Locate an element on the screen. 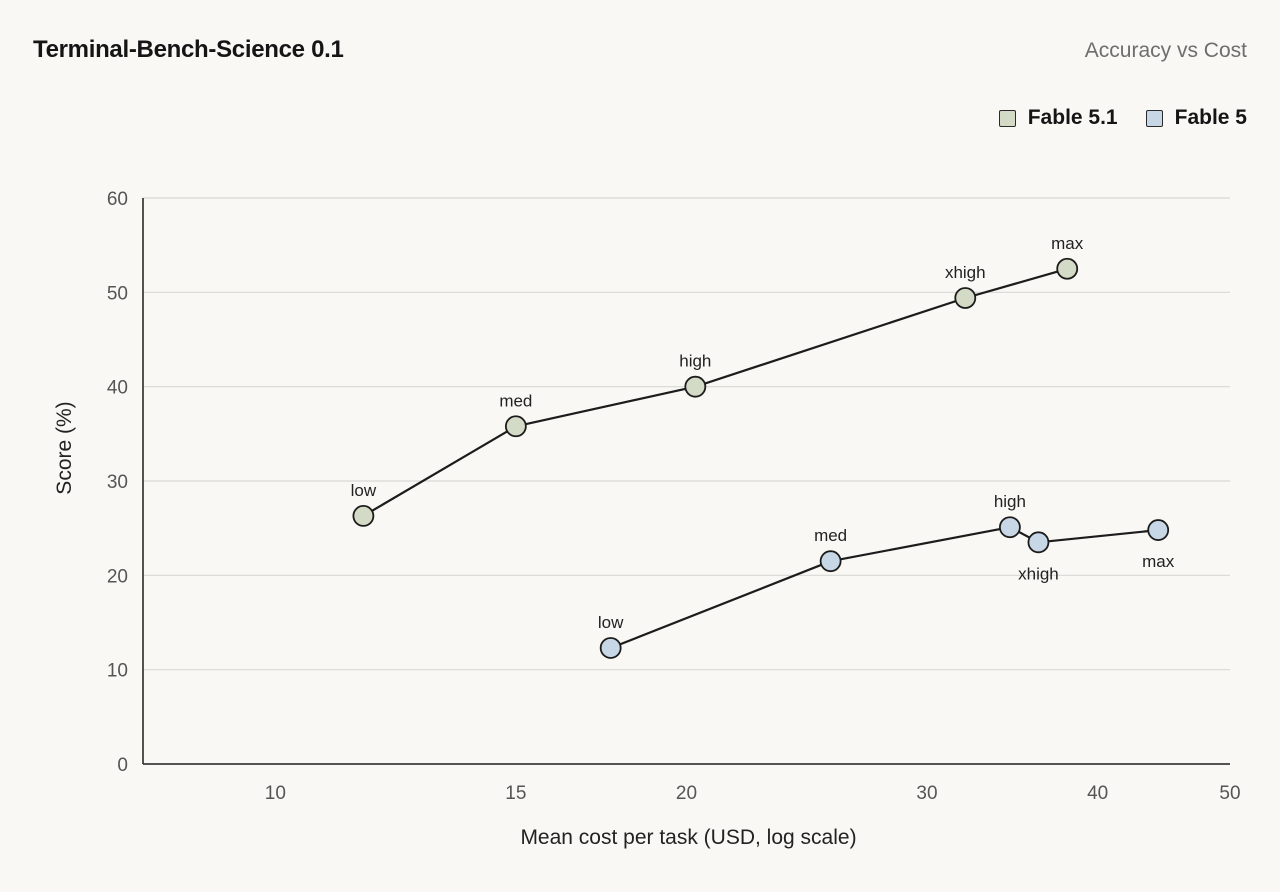  x-tick-label: 30 is located at coordinates (926, 793).